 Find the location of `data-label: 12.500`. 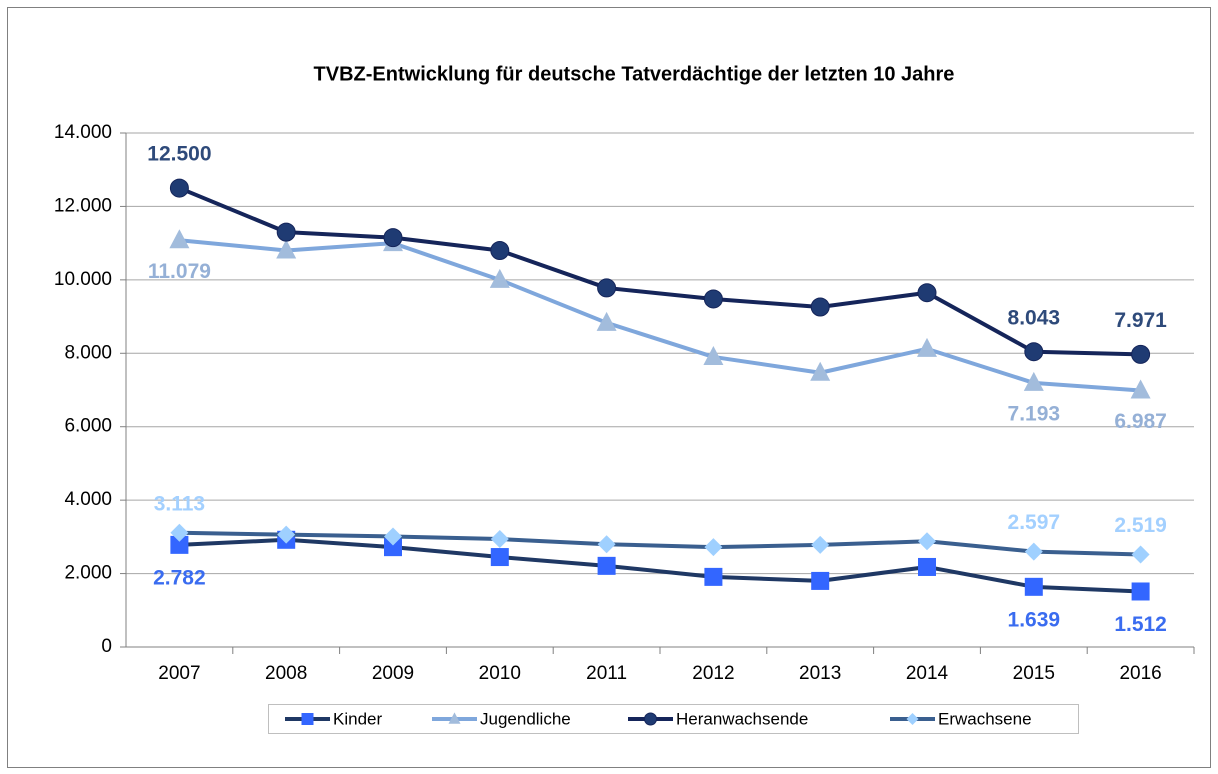

data-label: 12.500 is located at coordinates (179, 154).